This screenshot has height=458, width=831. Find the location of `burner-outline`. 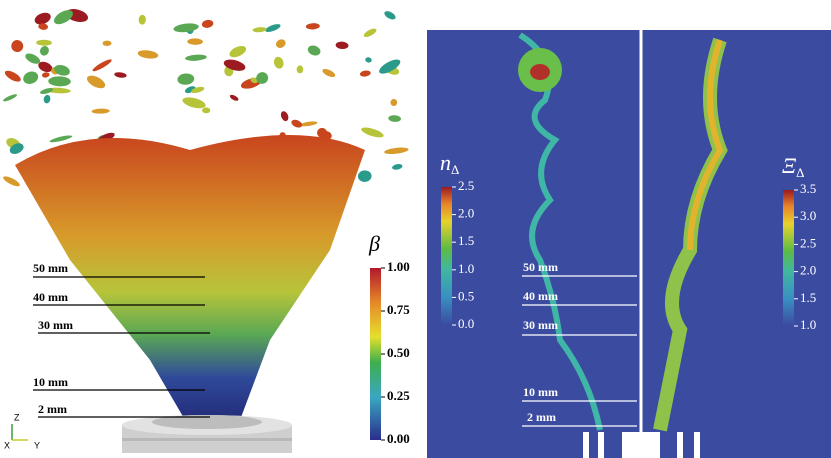

burner-outline is located at coordinates (641, 445).